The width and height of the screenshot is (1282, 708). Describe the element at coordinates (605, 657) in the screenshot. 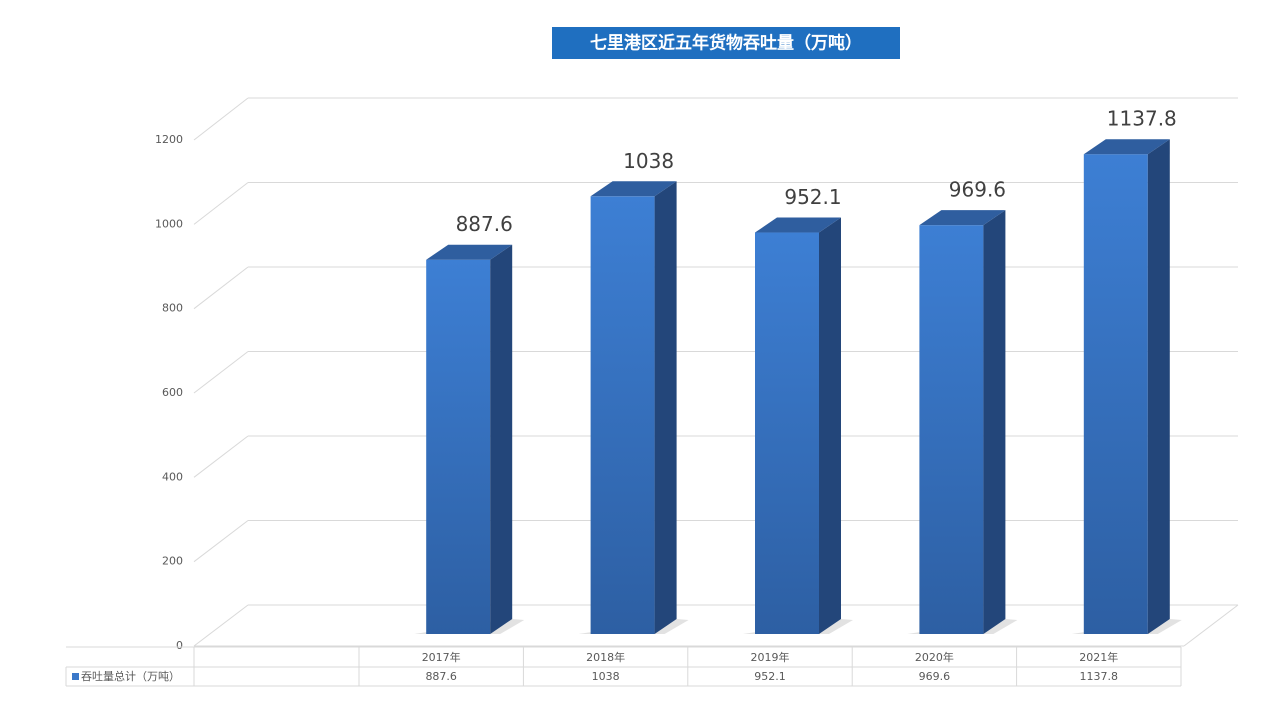

I see `x-tick-label: 2018年` at that location.